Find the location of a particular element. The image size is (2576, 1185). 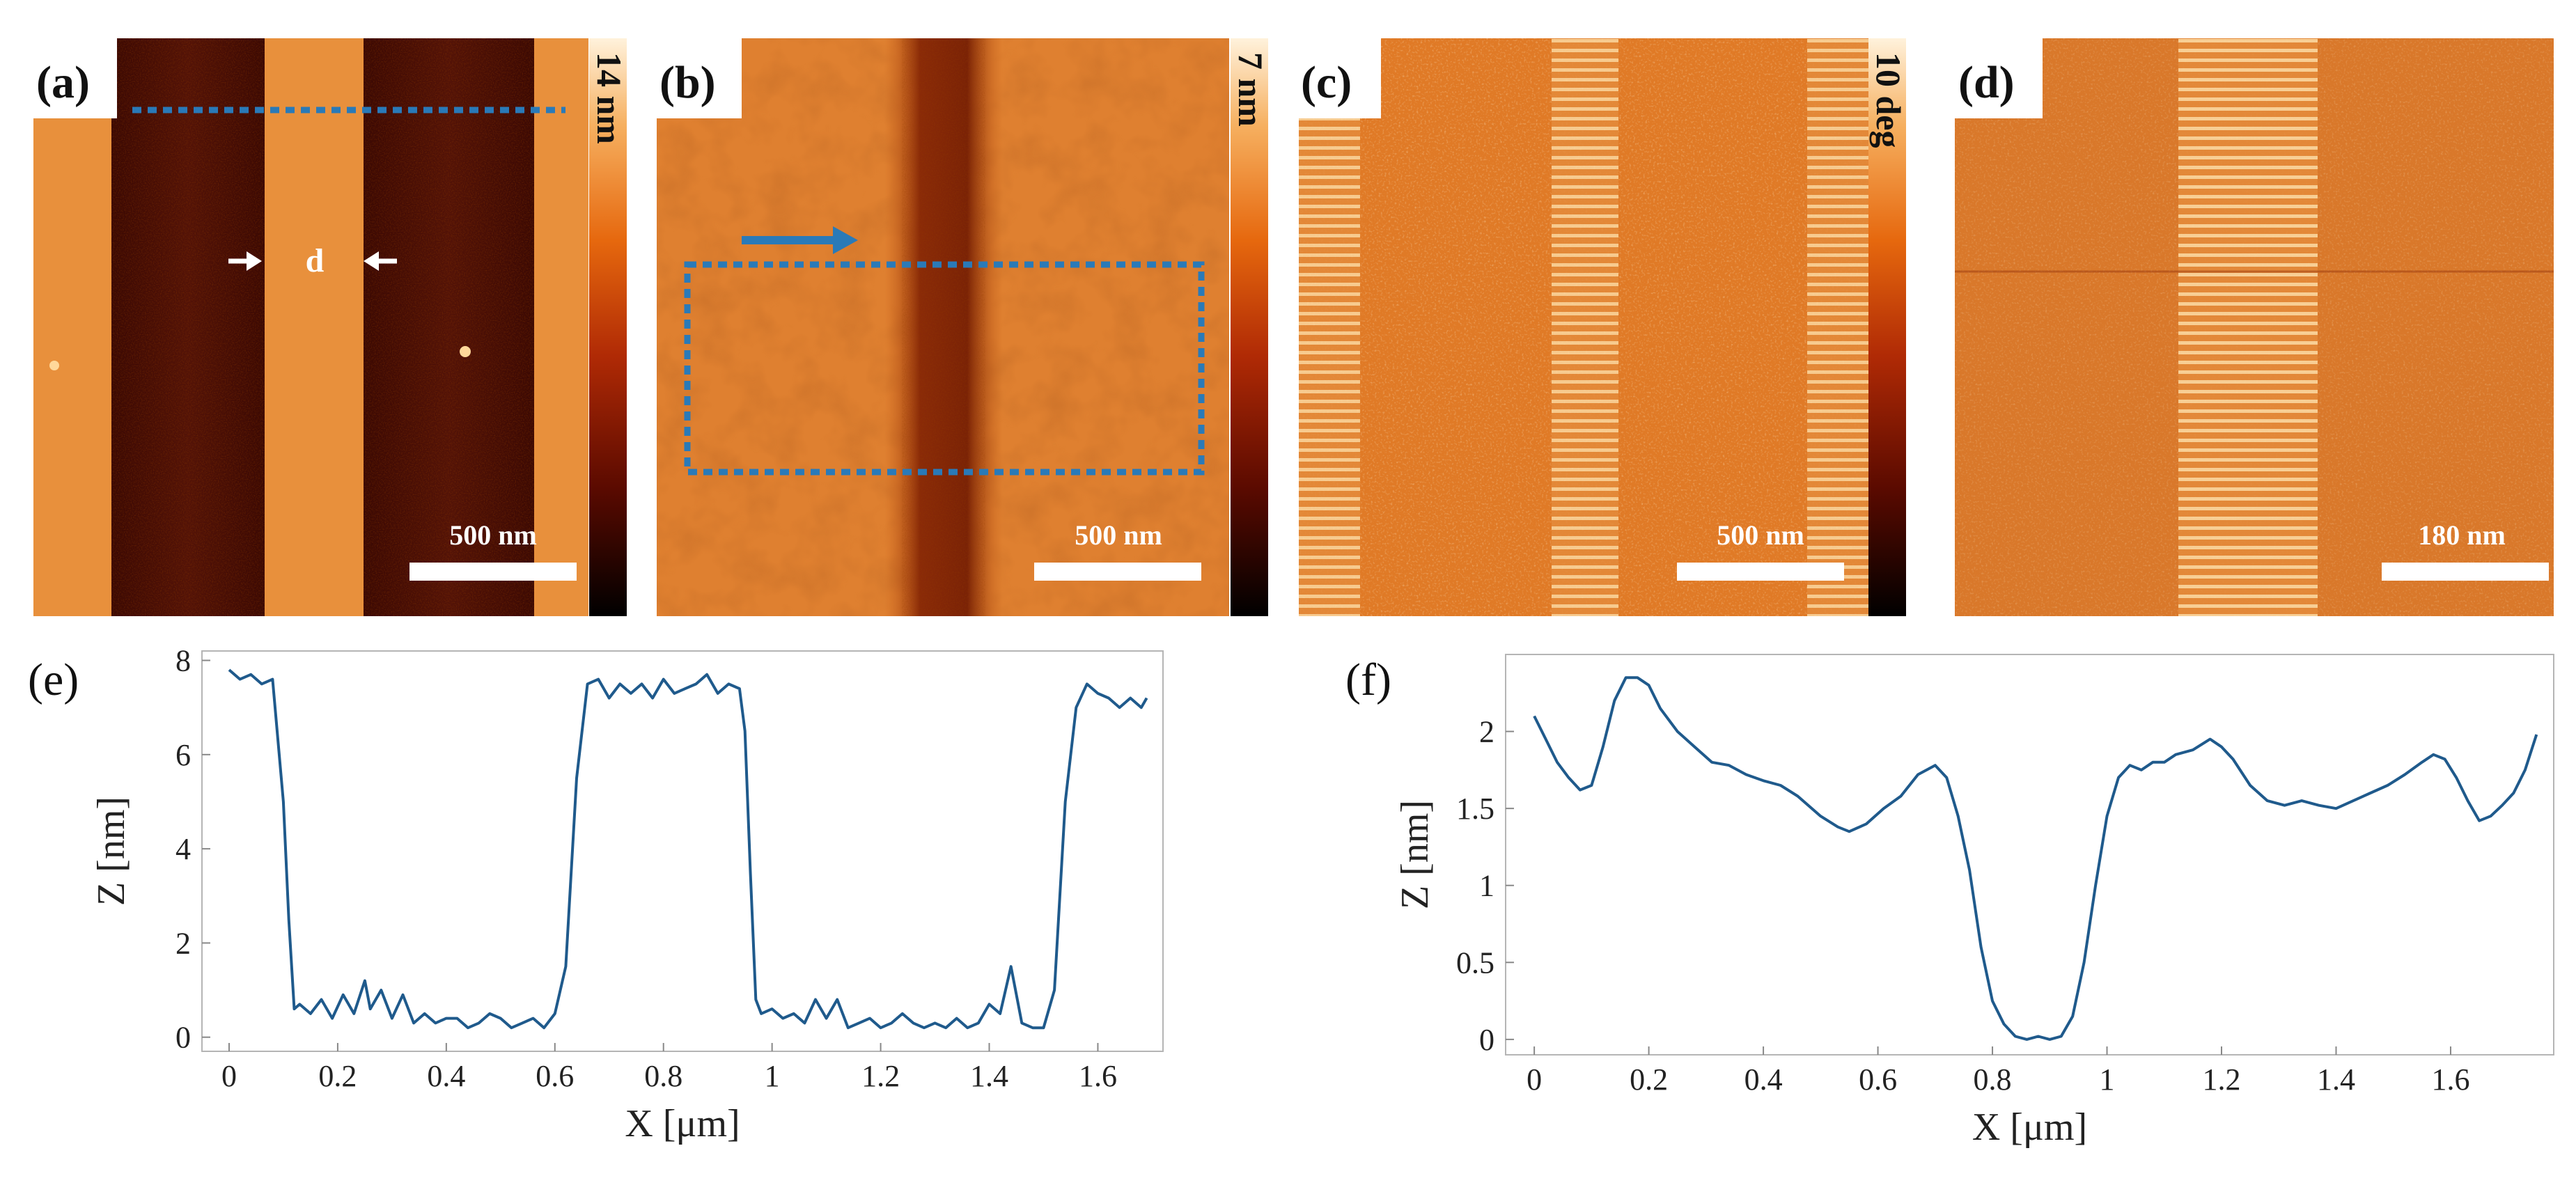

label-box-c is located at coordinates (1340, 78).